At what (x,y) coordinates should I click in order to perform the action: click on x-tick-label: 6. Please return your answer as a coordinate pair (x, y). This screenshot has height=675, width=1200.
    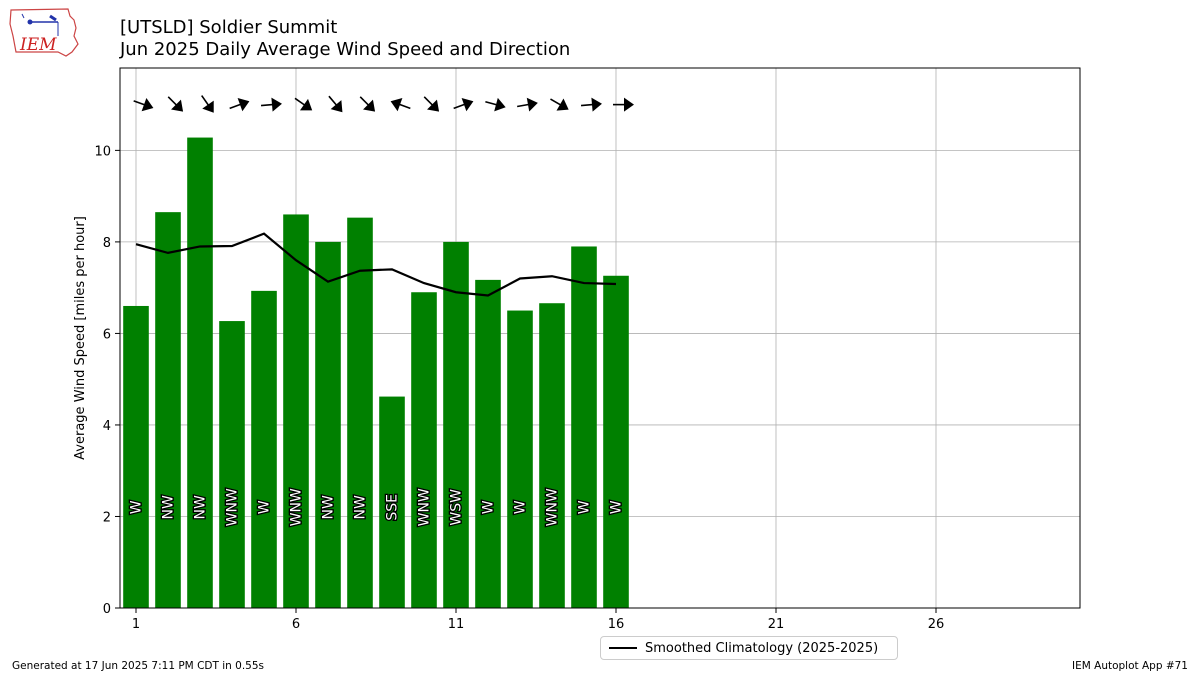
    Looking at the image, I should click on (296, 624).